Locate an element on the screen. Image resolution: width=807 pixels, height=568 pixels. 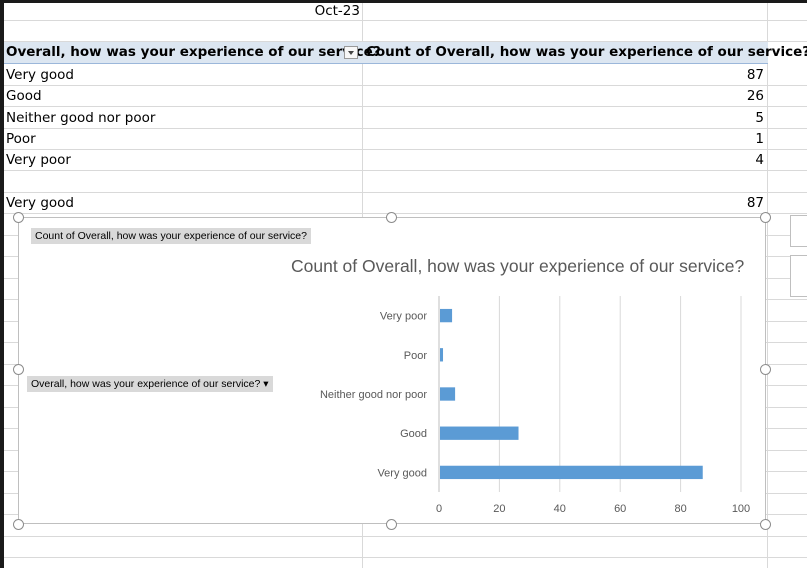
x-tick-label: 0 is located at coordinates (439, 509).